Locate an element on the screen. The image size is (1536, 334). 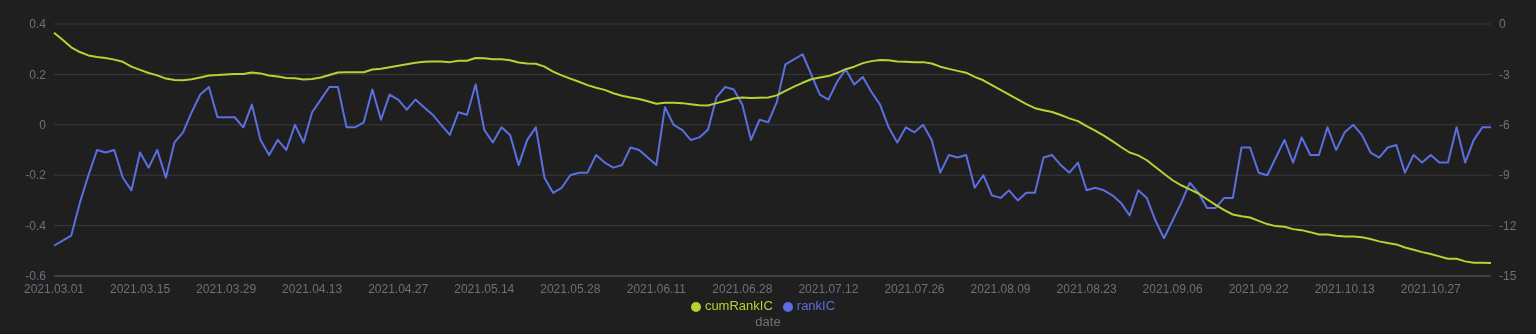
x-tick-label: 2021.06.28 is located at coordinates (742, 288).